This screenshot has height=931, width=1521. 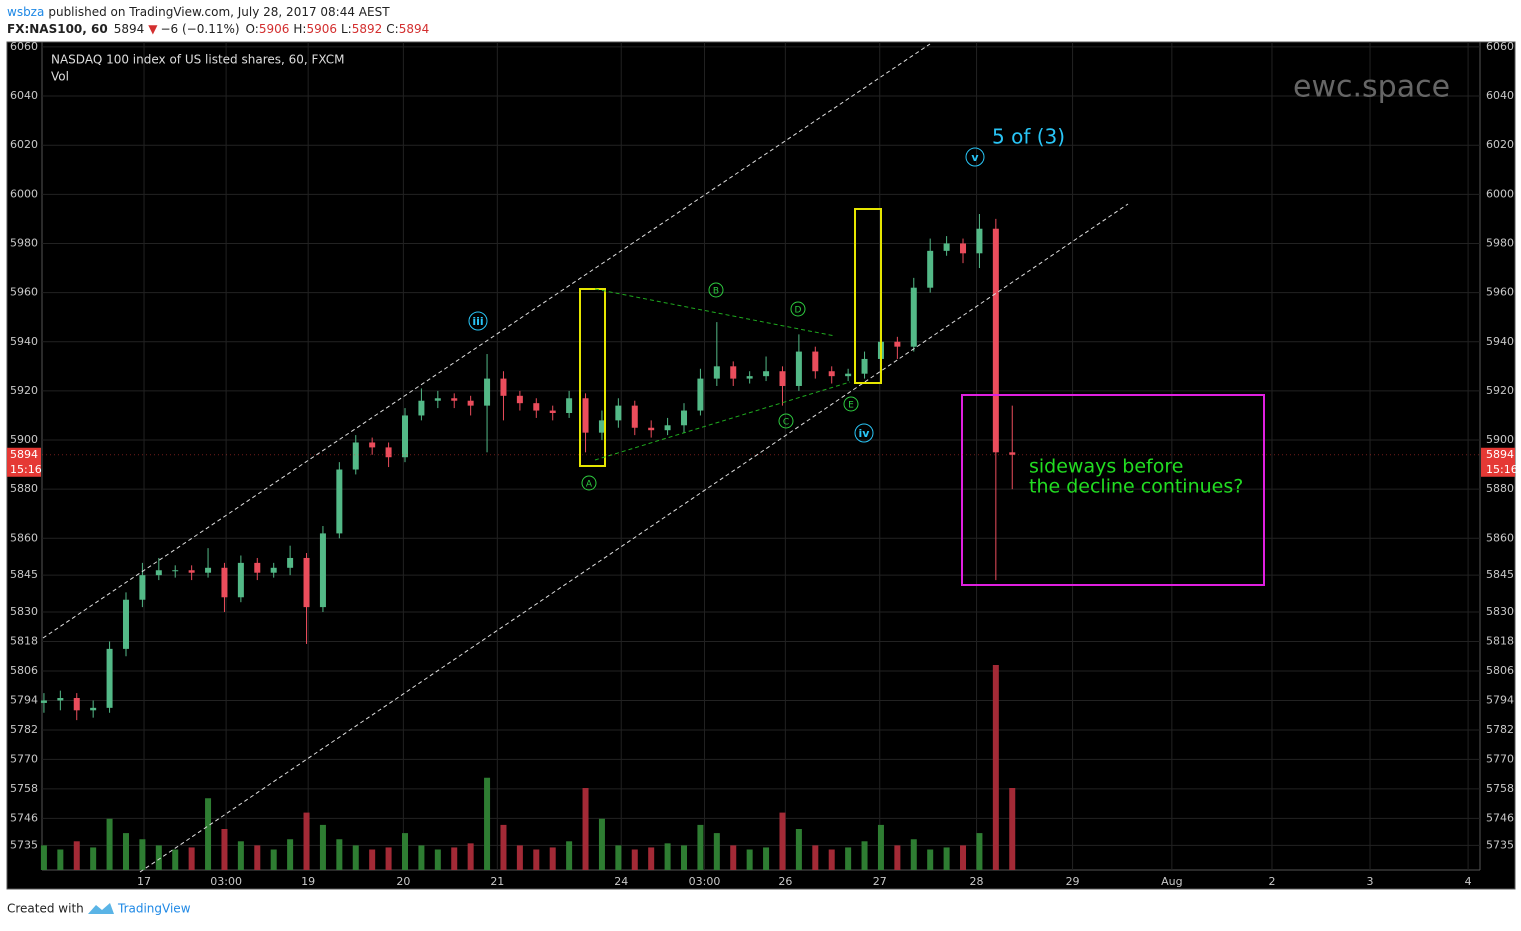 I want to click on y-tick-label: 5860, so click(x=24, y=537).